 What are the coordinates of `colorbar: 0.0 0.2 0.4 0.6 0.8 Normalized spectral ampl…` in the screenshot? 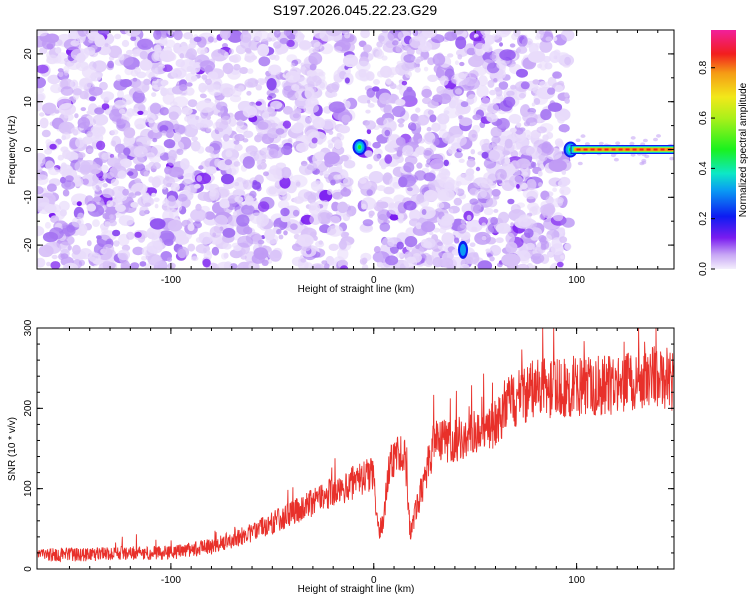 It's located at (723, 153).